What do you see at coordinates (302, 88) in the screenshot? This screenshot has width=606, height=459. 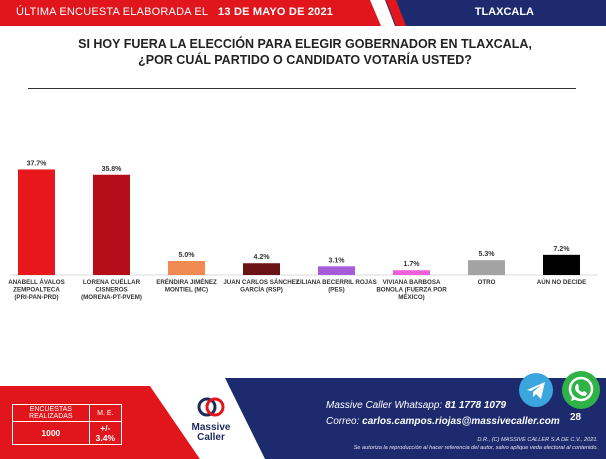 I see `title-divider` at bounding box center [302, 88].